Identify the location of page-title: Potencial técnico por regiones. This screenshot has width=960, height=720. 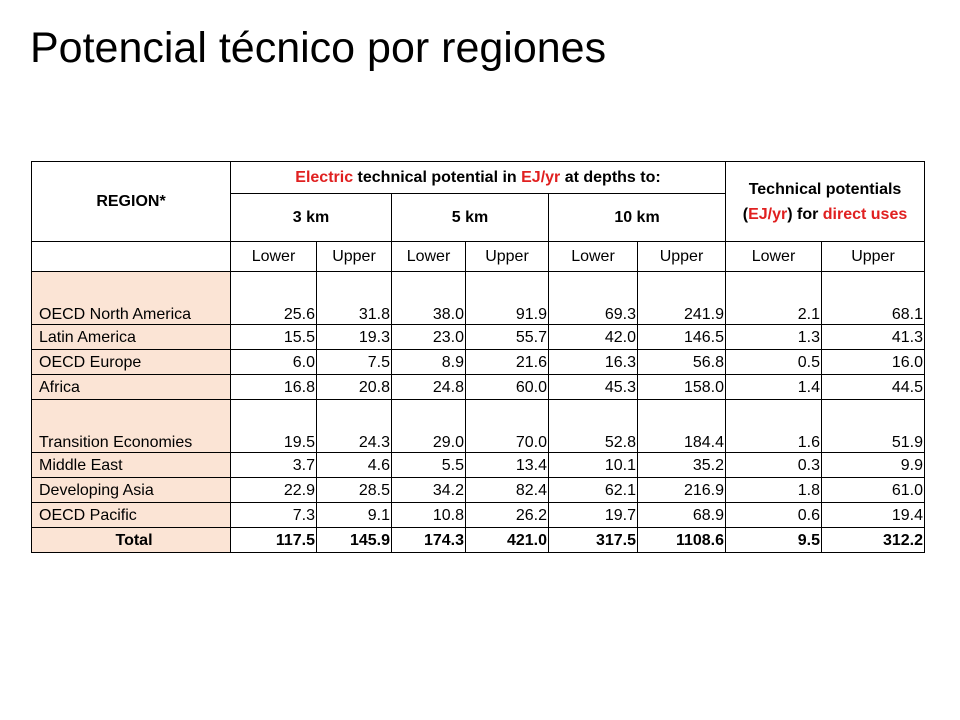
(318, 48).